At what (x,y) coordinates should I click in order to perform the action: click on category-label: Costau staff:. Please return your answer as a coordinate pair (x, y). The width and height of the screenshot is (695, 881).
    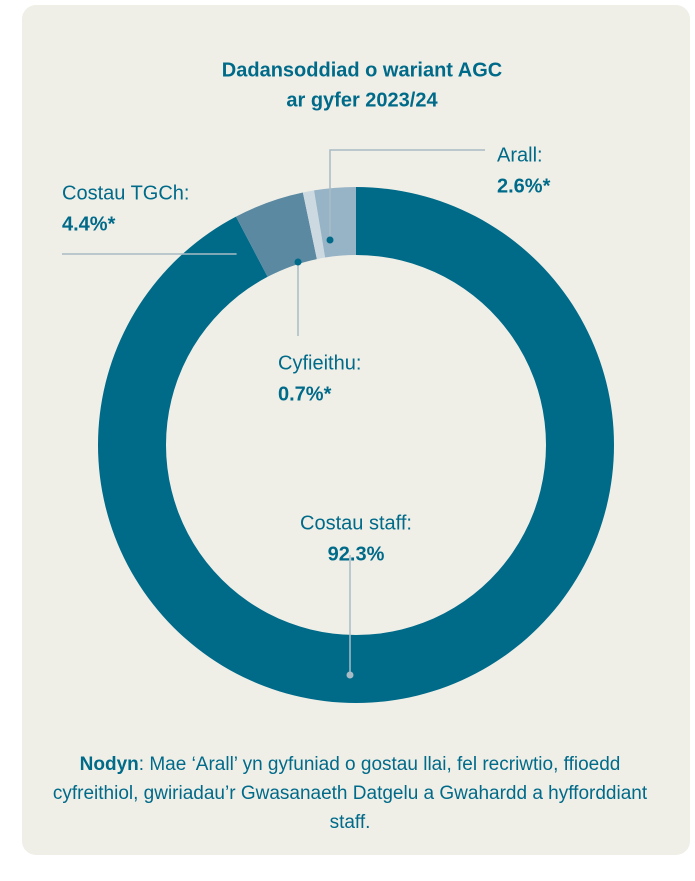
    Looking at the image, I should click on (356, 523).